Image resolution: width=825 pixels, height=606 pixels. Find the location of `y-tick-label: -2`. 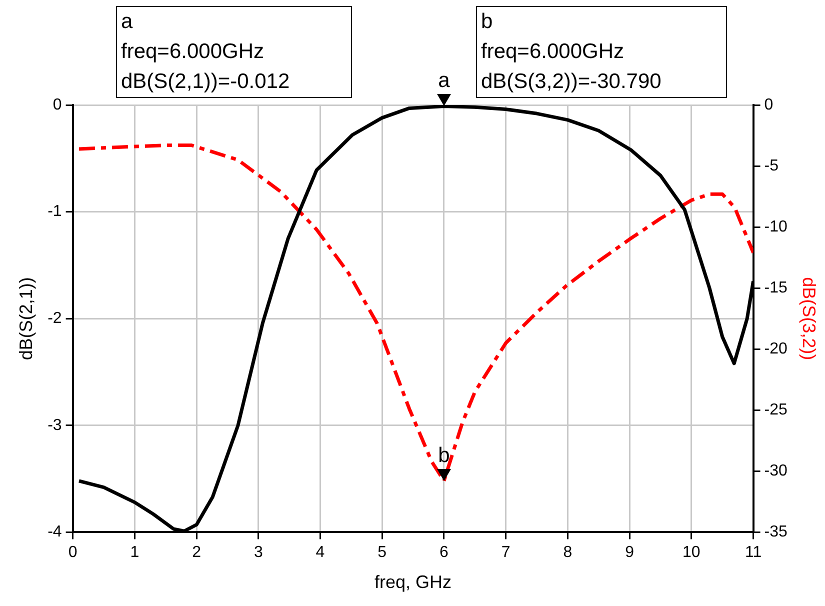

y-tick-label: -2 is located at coordinates (55, 319).